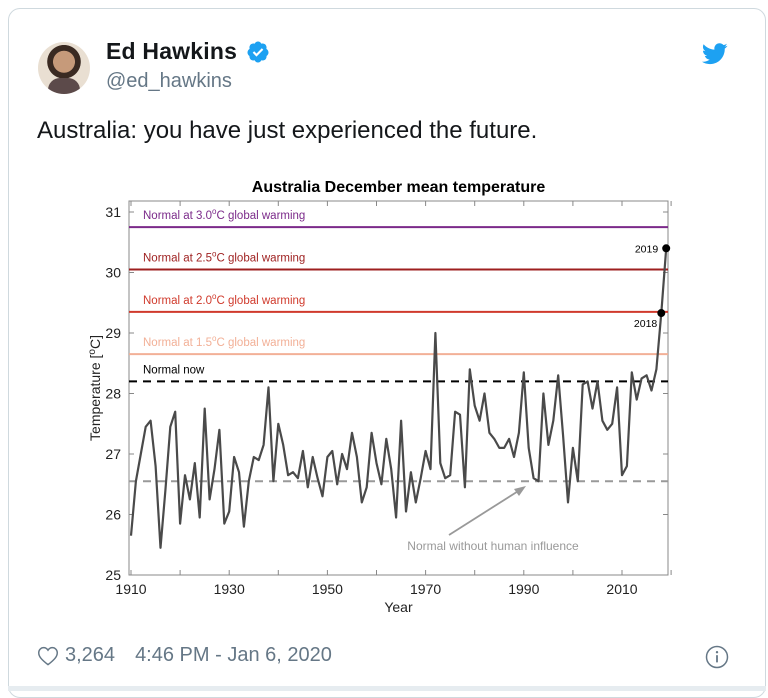 This screenshot has height=698, width=768. I want to click on avatar, so click(64, 68).